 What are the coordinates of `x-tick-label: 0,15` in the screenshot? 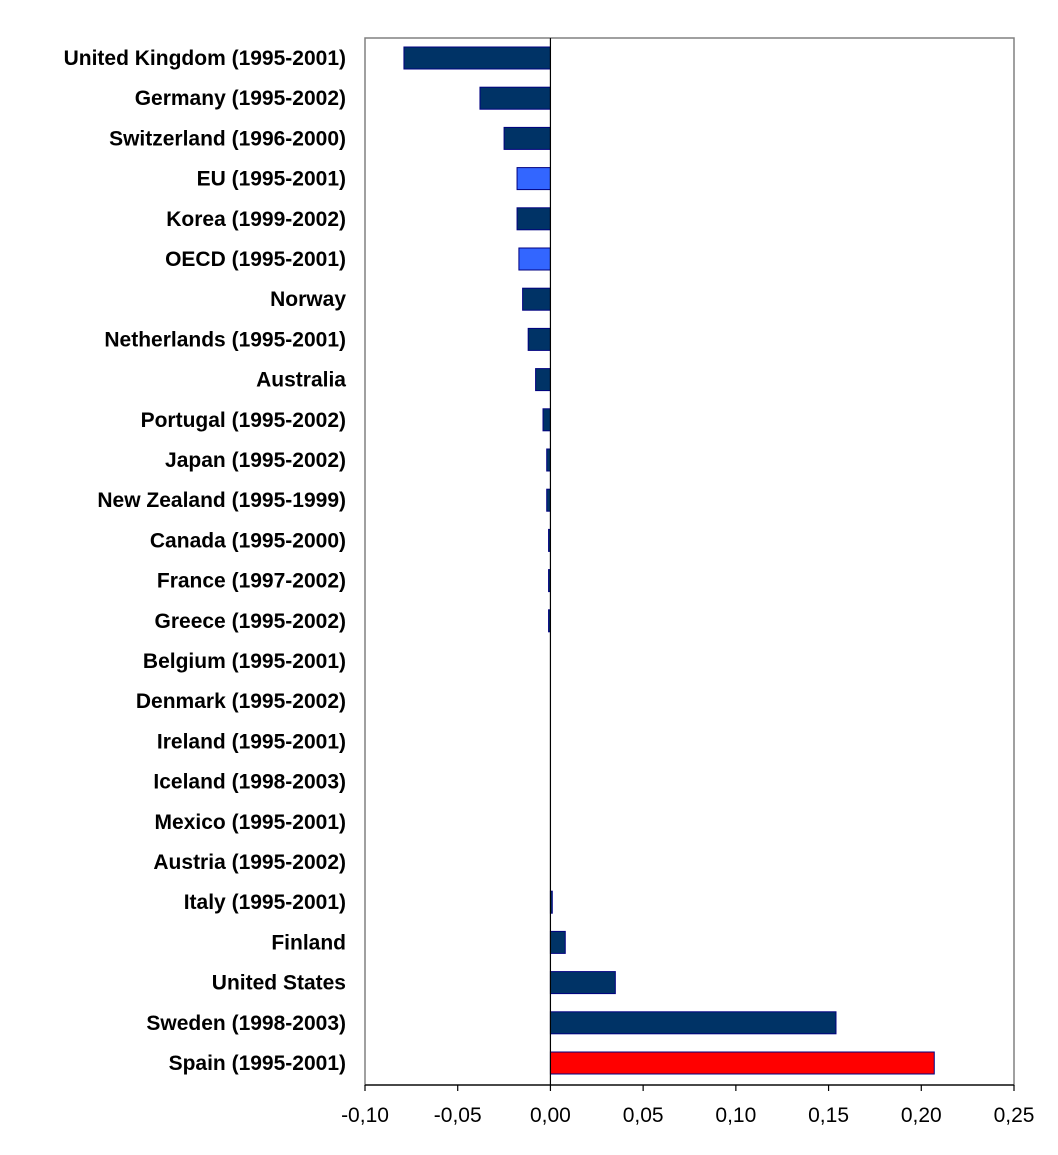 It's located at (828, 1115).